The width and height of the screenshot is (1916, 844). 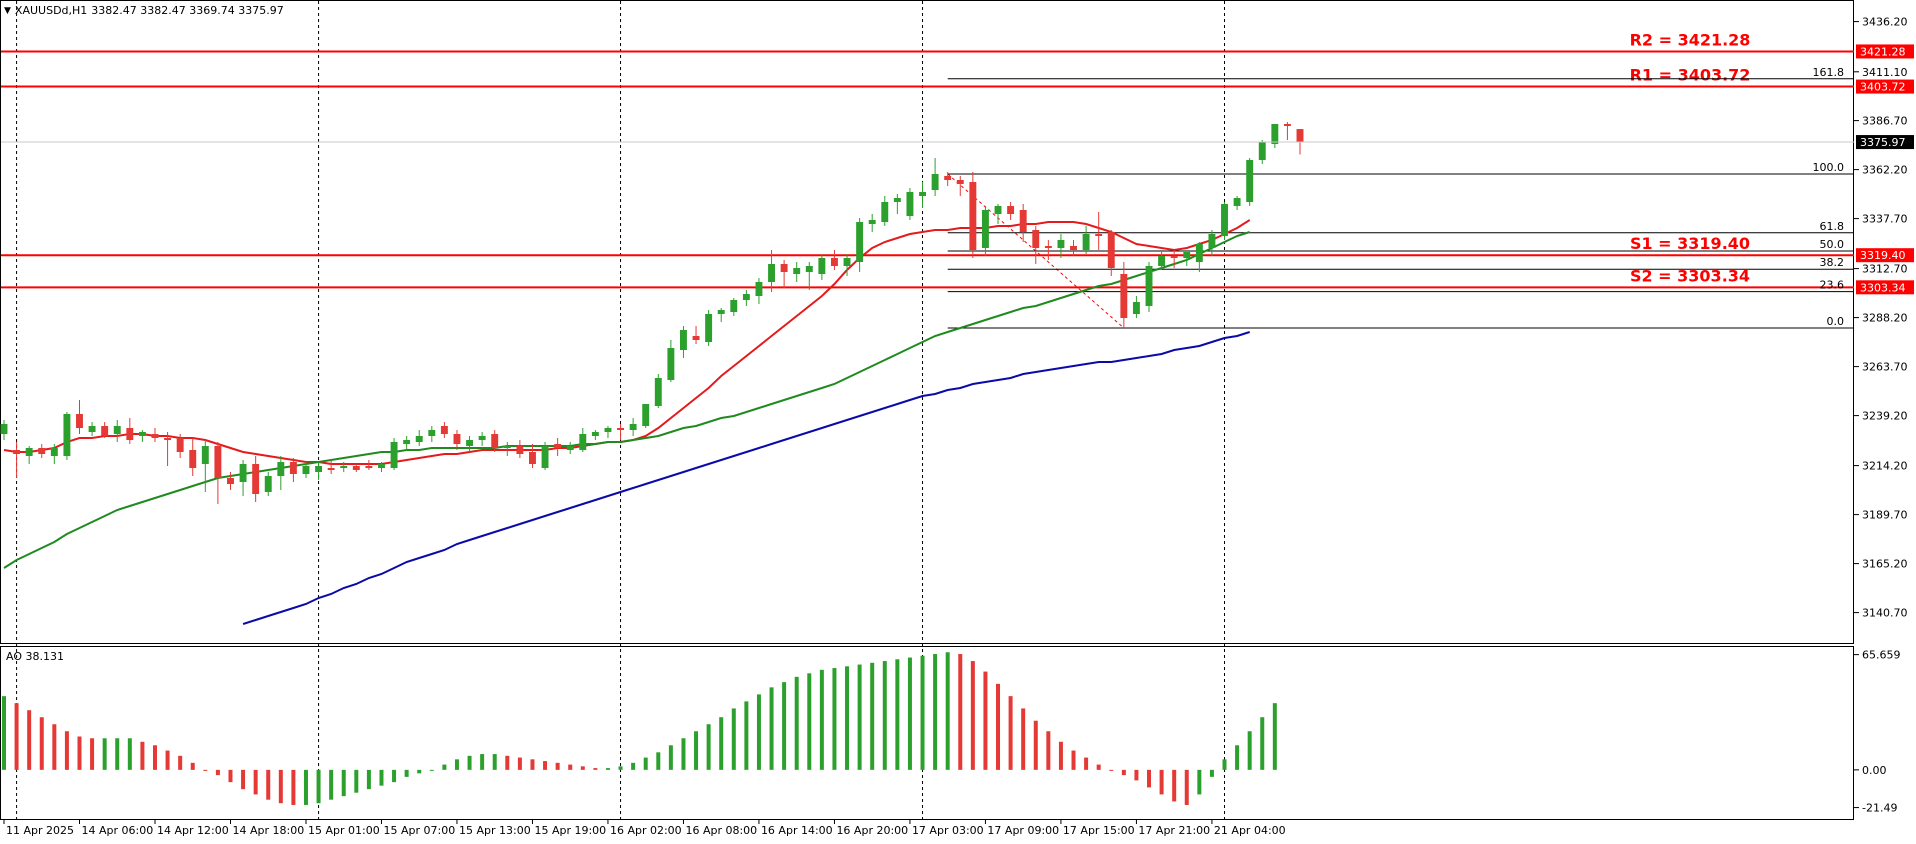 I want to click on current-price-tag: 3375.97, so click(x=1883, y=142).